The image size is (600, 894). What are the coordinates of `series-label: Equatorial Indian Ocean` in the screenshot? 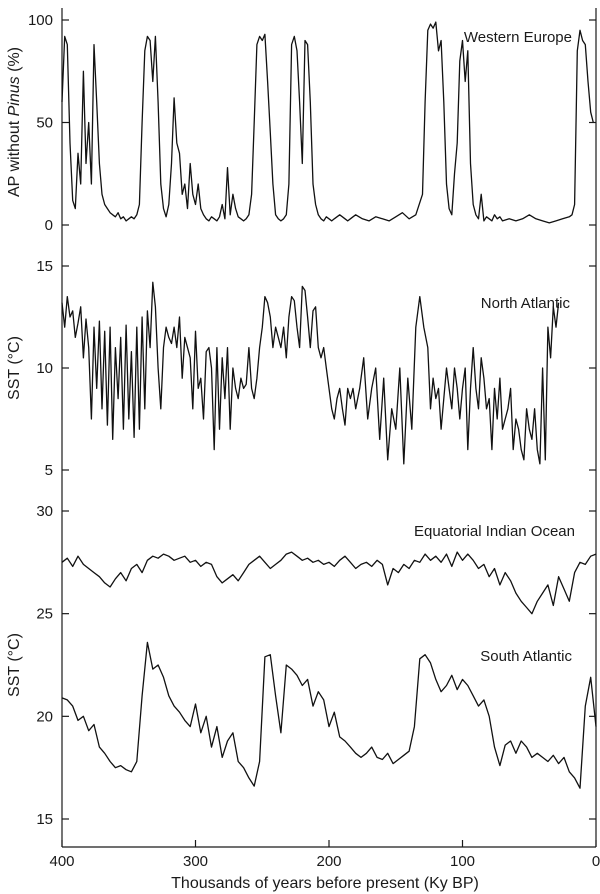 It's located at (494, 531).